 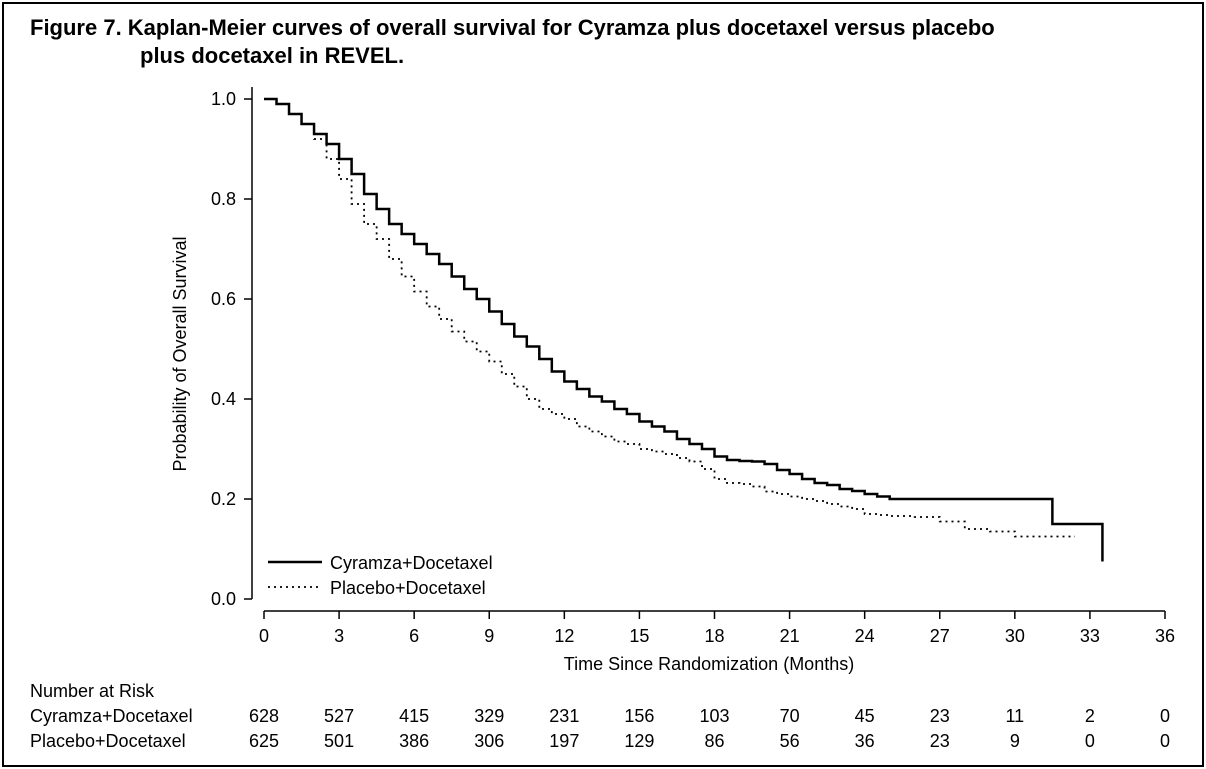 What do you see at coordinates (264, 636) in the screenshot?
I see `x-tick-label: 0` at bounding box center [264, 636].